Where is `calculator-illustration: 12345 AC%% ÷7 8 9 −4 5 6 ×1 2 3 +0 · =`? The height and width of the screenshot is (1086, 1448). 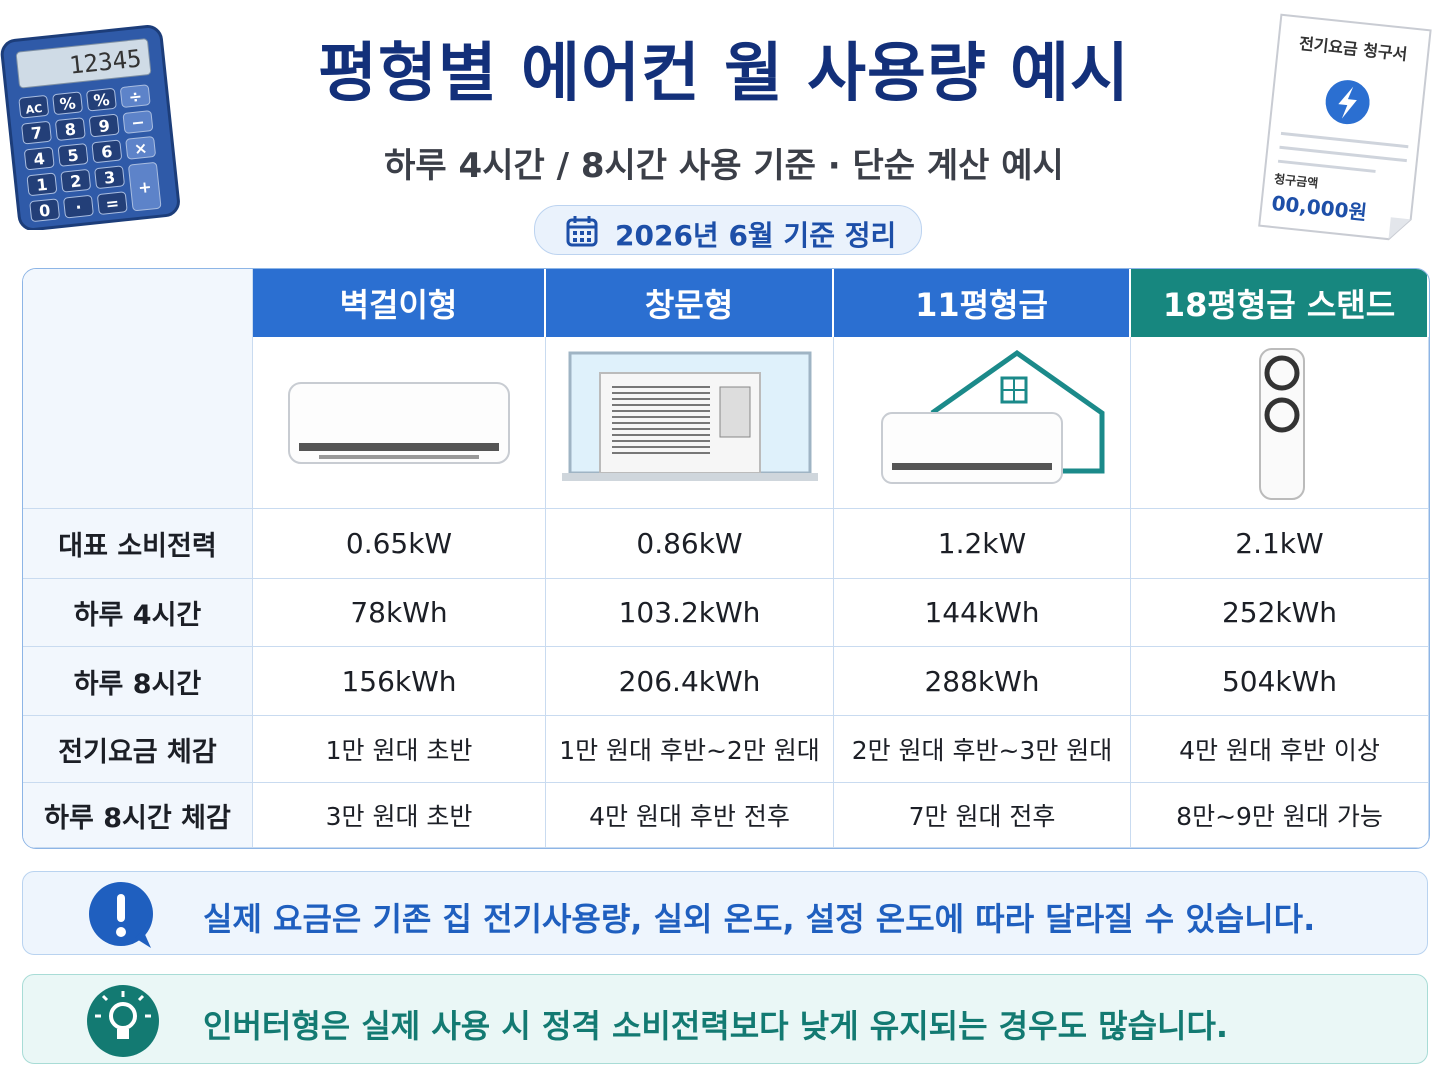
calculator-illustration: 12345 AC%% ÷7 8 9 −4 5 6 ×1 2 3 +0 · = is located at coordinates (90, 127).